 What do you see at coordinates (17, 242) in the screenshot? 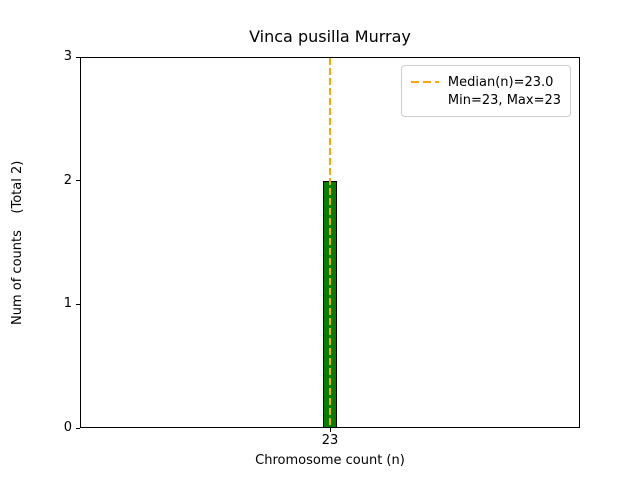
I see `y-axis-label: Num of counts (Total 2)` at bounding box center [17, 242].